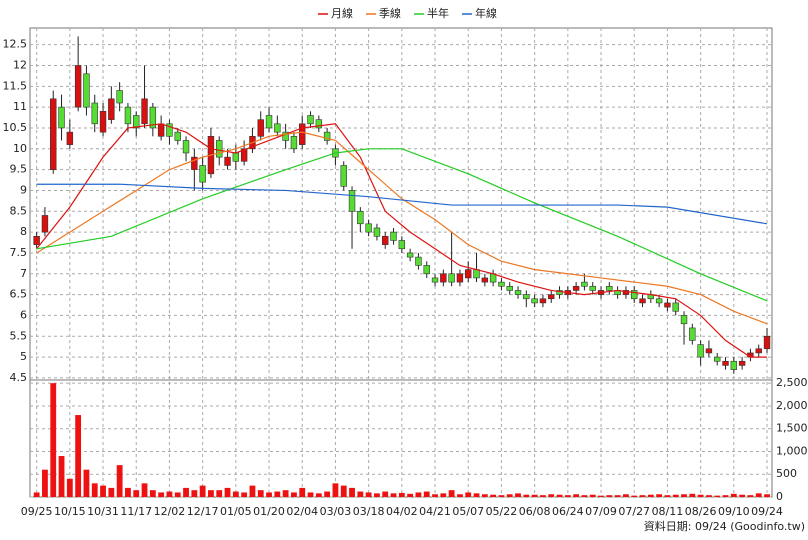 The width and height of the screenshot is (808, 540). I want to click on x-tick-label: 05/22, so click(502, 511).